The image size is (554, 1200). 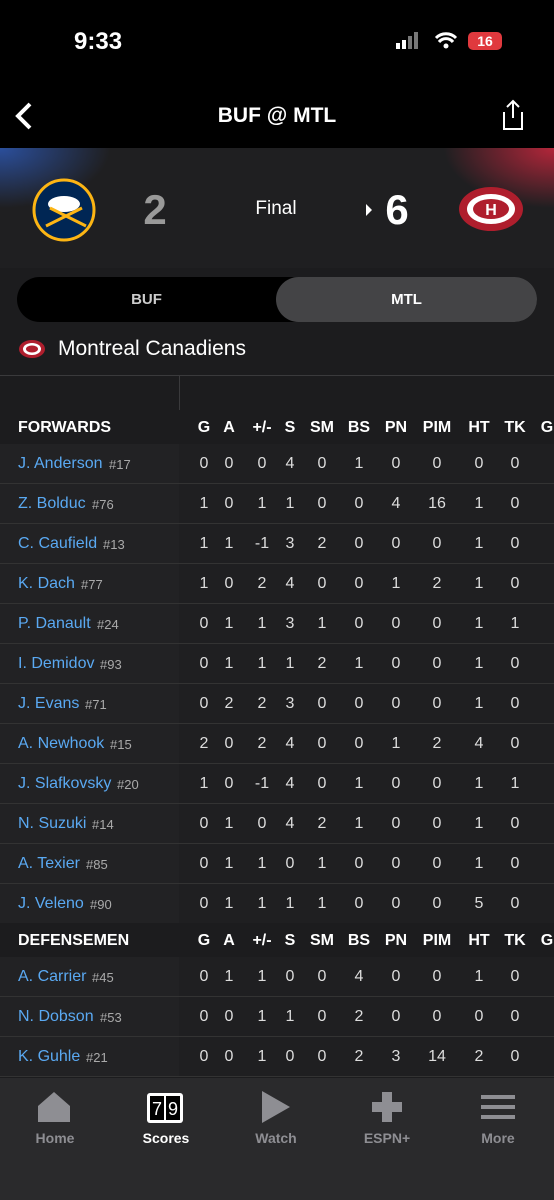 What do you see at coordinates (52, 976) in the screenshot?
I see `player-name: A. Carrier` at bounding box center [52, 976].